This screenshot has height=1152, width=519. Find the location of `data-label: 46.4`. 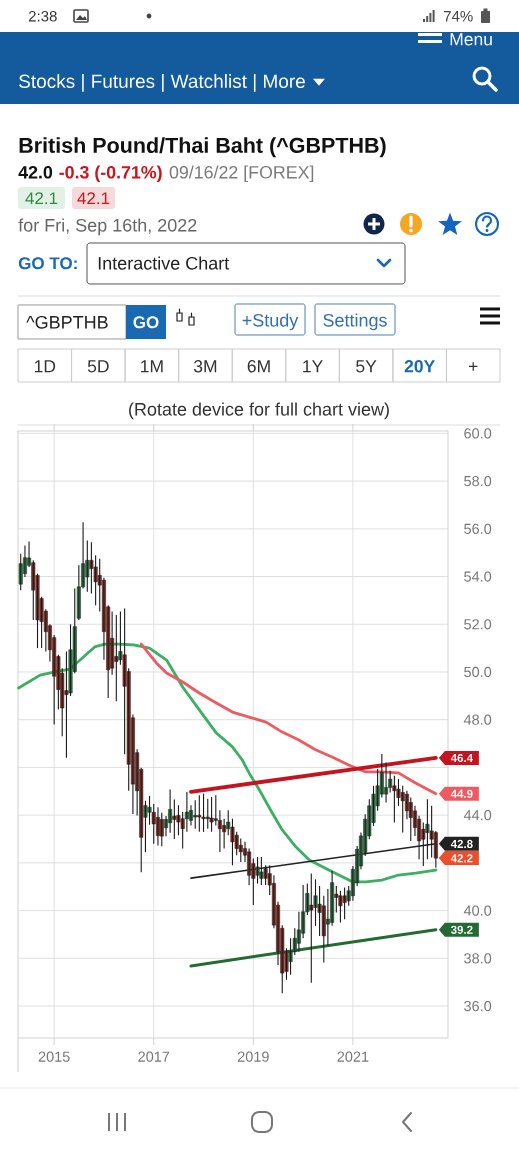

data-label: 46.4 is located at coordinates (461, 758).